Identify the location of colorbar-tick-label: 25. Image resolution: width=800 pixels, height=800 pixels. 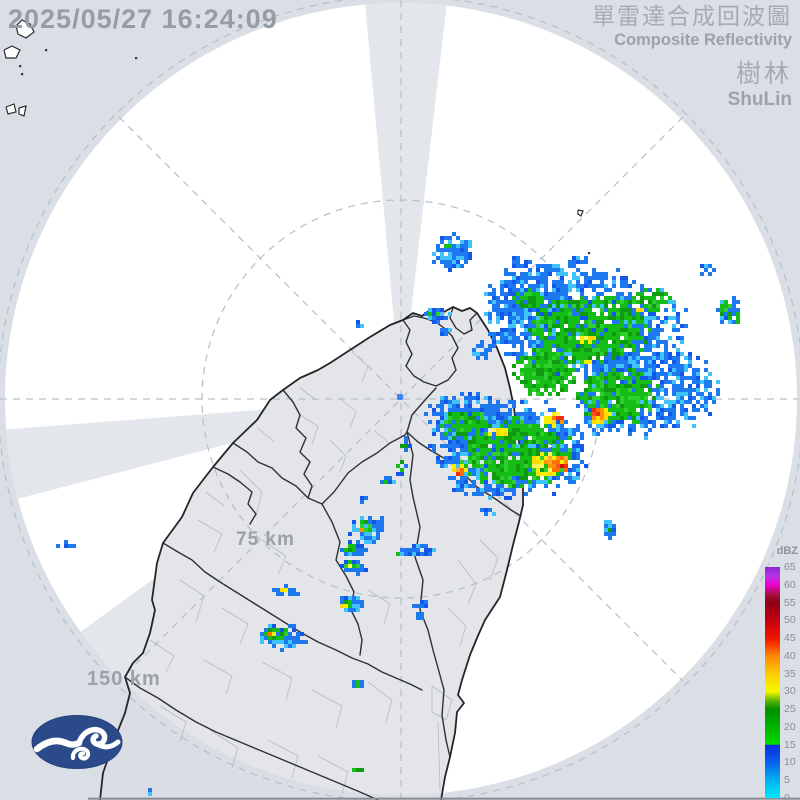
(790, 709).